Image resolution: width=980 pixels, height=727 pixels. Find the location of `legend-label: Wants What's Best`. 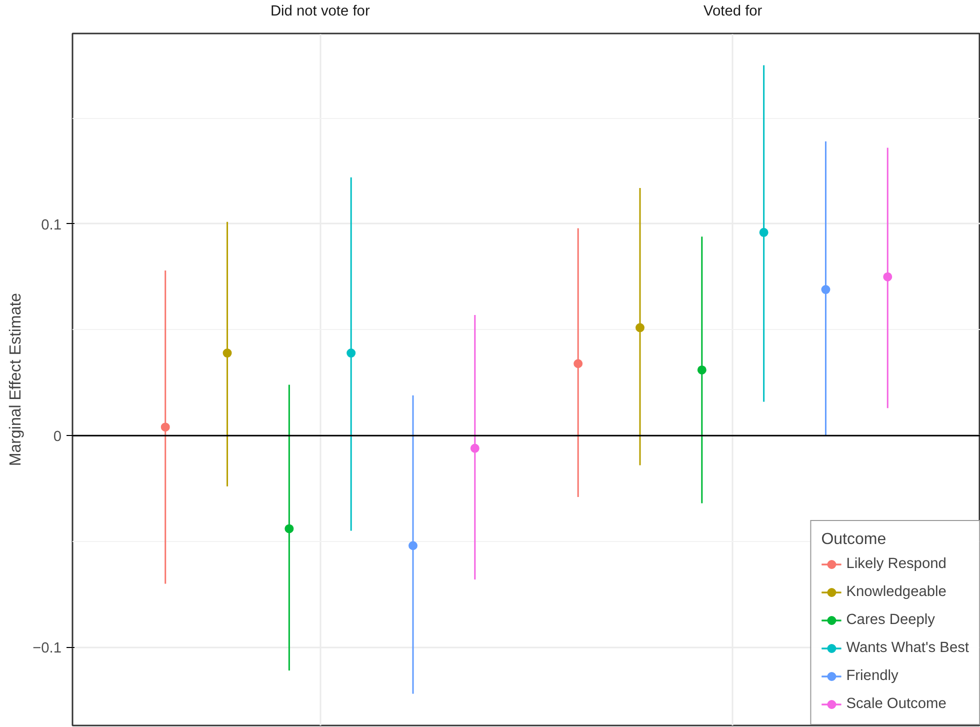

legend-label: Wants What's Best is located at coordinates (907, 648).